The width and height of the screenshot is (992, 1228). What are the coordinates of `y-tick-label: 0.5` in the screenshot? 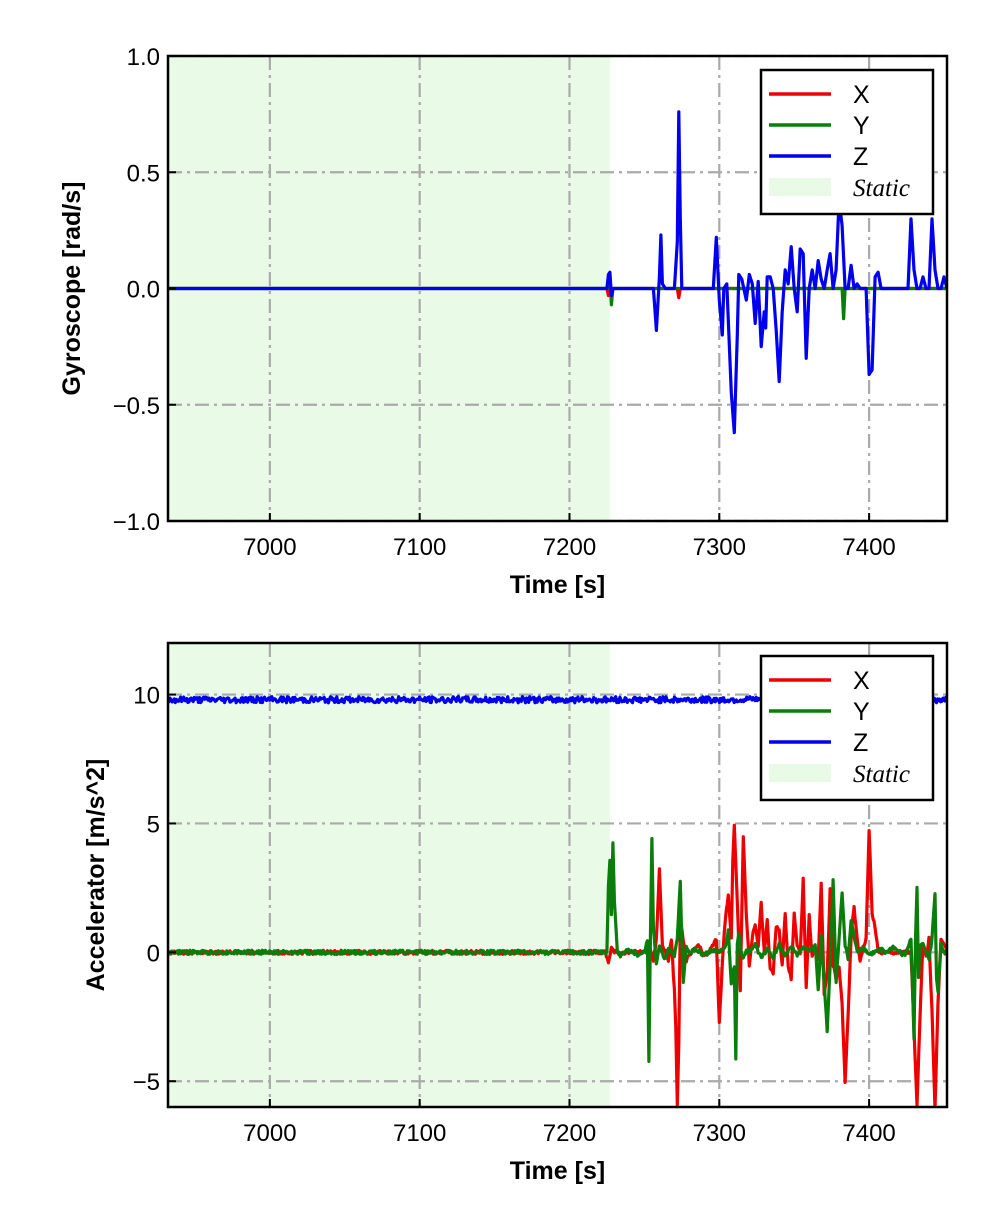 It's located at (143, 173).